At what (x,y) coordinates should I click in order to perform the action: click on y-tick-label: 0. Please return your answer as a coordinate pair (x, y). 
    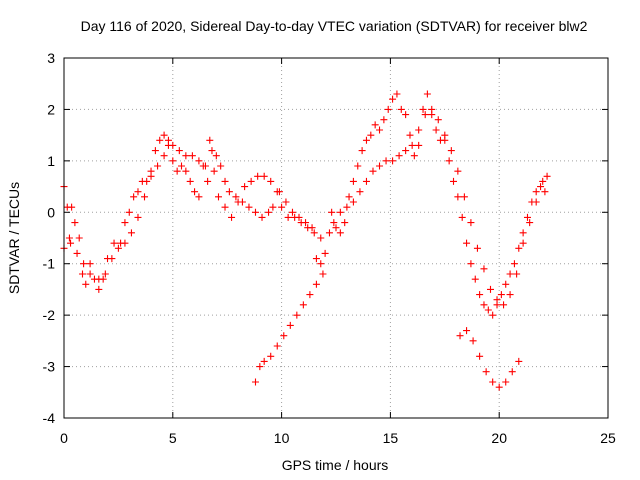
    Looking at the image, I should click on (51, 212).